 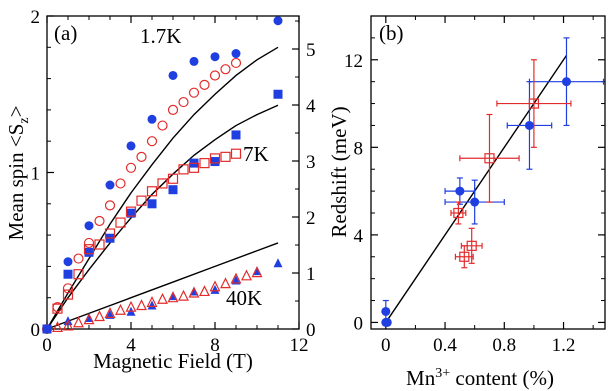 I want to click on a-x-tick-label: 12, so click(x=299, y=345).